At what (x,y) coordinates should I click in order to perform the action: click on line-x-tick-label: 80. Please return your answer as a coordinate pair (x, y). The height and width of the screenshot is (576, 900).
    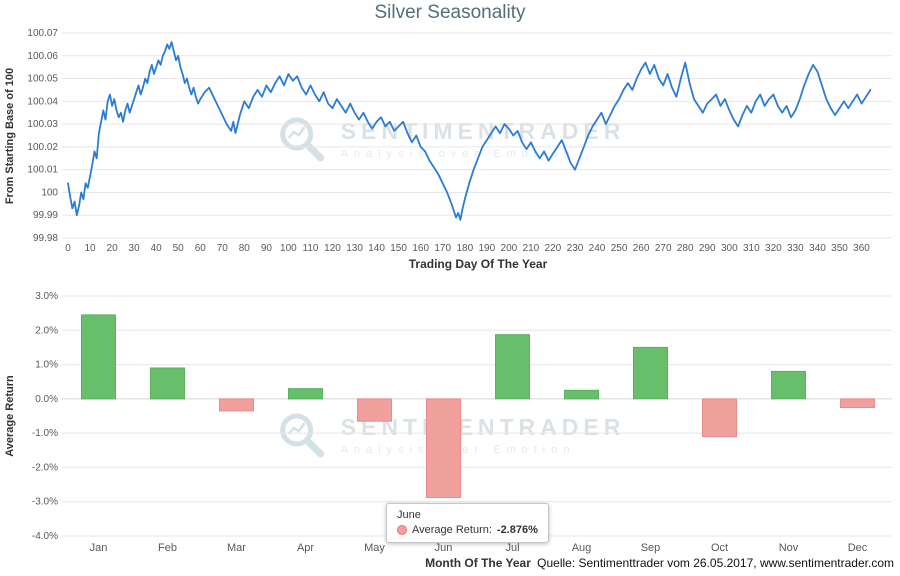
    Looking at the image, I should click on (245, 248).